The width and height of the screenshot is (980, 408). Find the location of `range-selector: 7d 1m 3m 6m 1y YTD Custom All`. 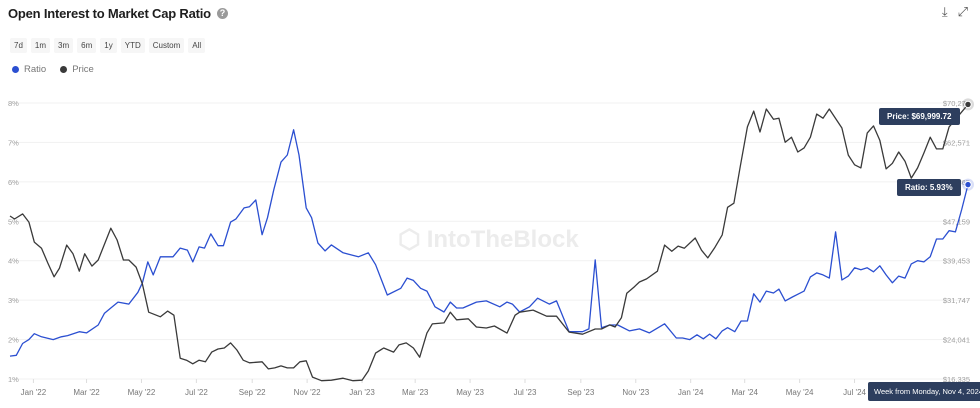

range-selector: 7d 1m 3m 6m 1y YTD Custom All is located at coordinates (108, 45).